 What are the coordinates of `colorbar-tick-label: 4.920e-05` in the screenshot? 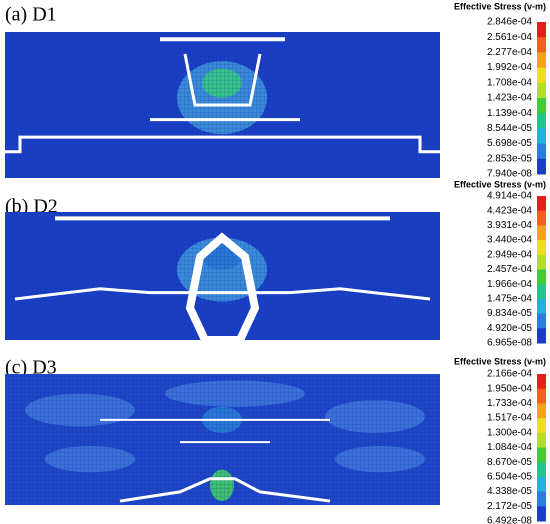 It's located at (509, 328).